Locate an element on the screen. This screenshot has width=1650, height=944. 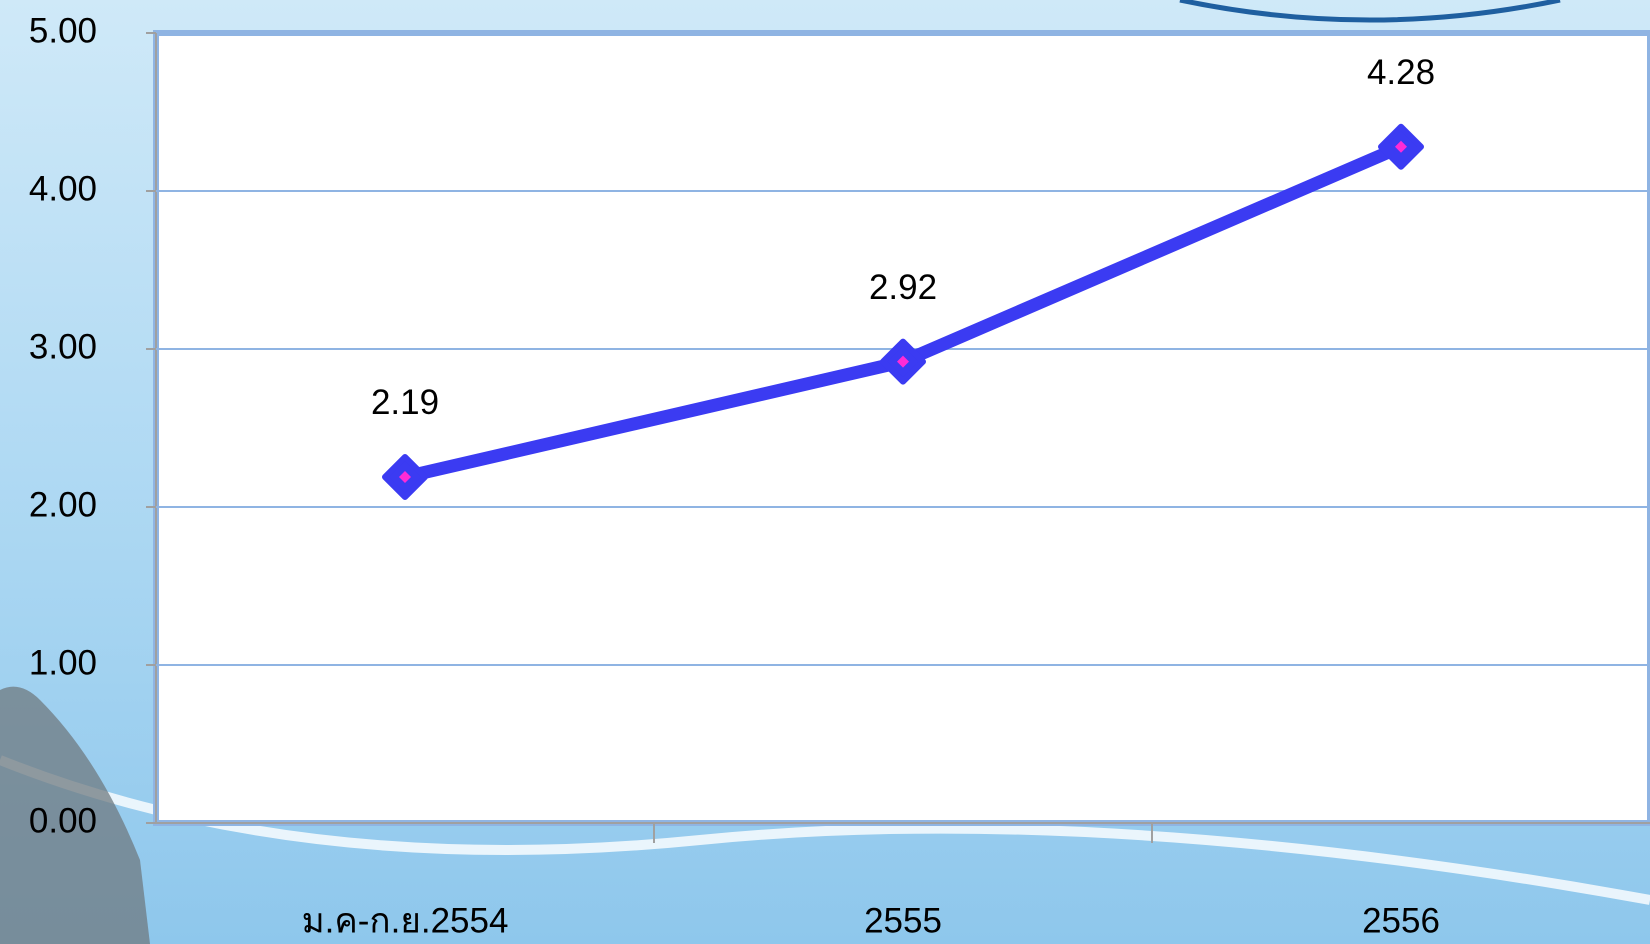
decor-statue is located at coordinates (75, 815).